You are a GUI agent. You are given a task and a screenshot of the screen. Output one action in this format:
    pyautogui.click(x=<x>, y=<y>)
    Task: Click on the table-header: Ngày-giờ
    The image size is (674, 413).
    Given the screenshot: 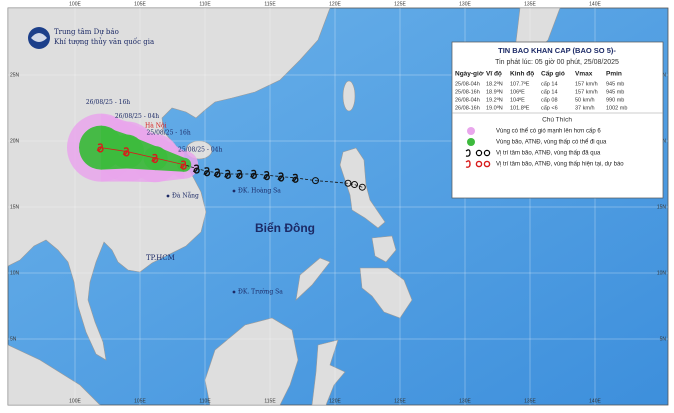 What is the action you would take?
    pyautogui.click(x=469, y=74)
    